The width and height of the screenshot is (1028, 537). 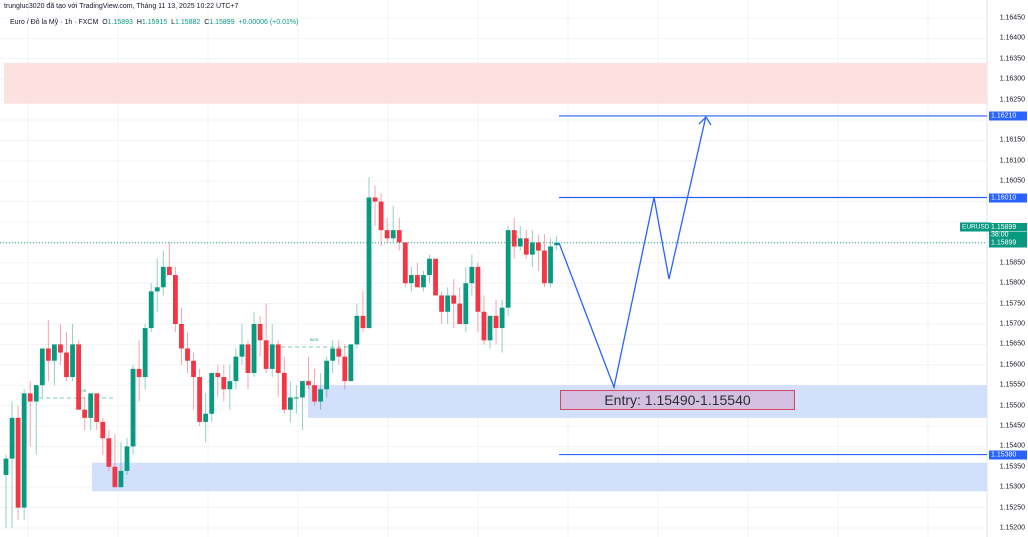 What do you see at coordinates (314, 339) in the screenshot?
I see `bos-label-2: BOS` at bounding box center [314, 339].